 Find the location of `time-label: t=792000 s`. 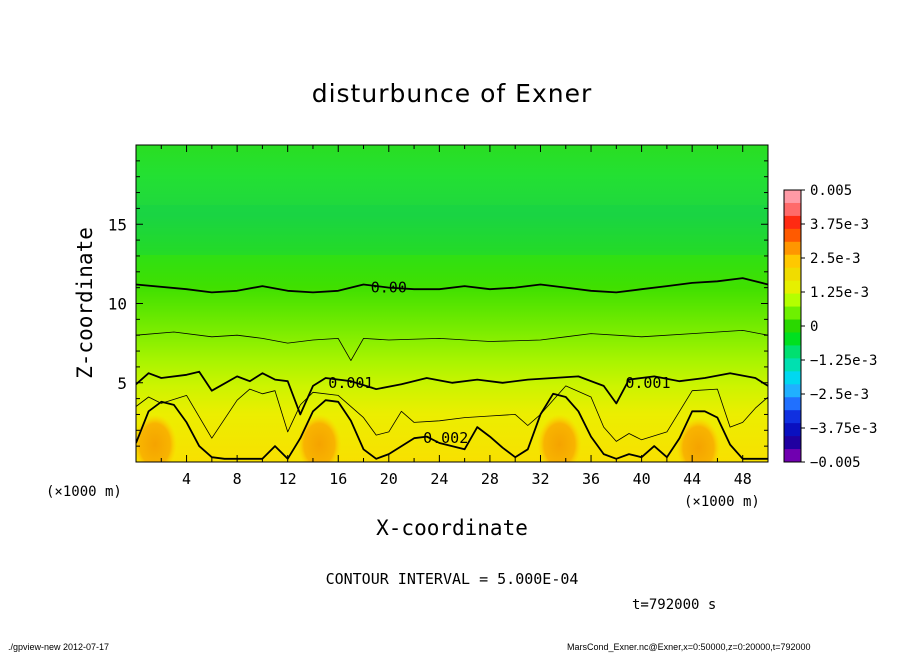

time-label: t=792000 s is located at coordinates (674, 605).